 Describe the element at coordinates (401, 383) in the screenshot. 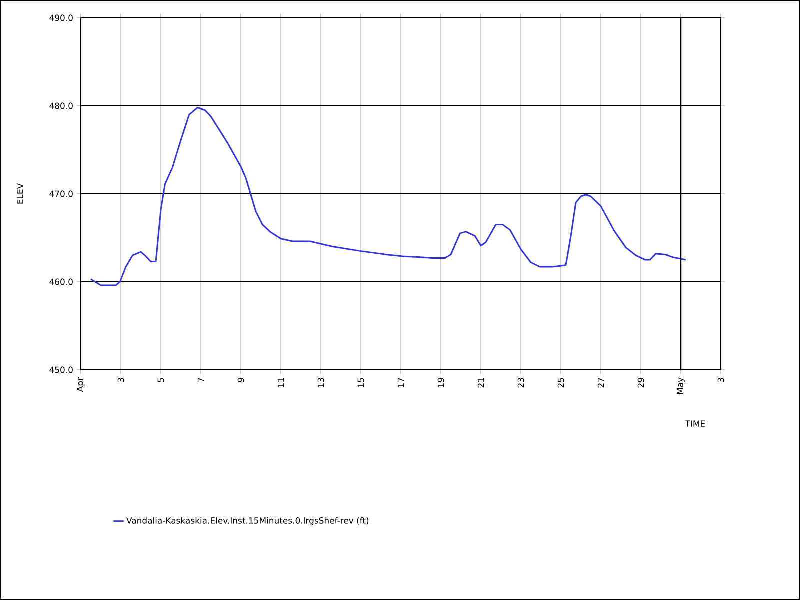

I see `x-tick-label: 17` at that location.